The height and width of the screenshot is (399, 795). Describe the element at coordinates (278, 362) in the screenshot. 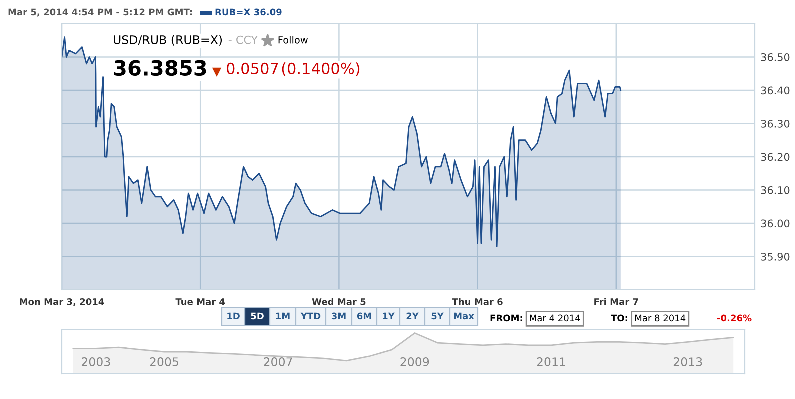

I see `x-tick-label: 2007` at that location.